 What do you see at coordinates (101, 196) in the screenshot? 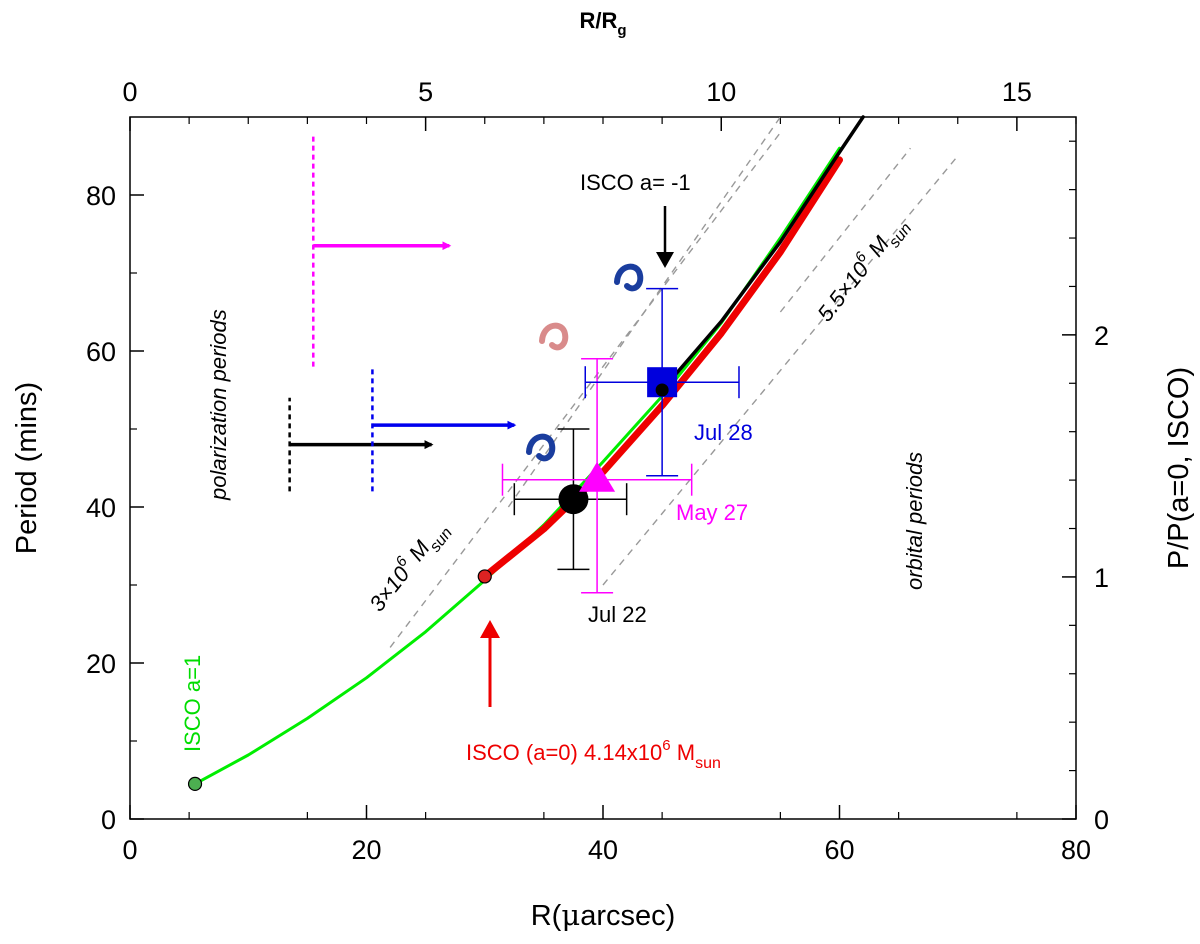
I see `y-tick-label: 80` at bounding box center [101, 196].